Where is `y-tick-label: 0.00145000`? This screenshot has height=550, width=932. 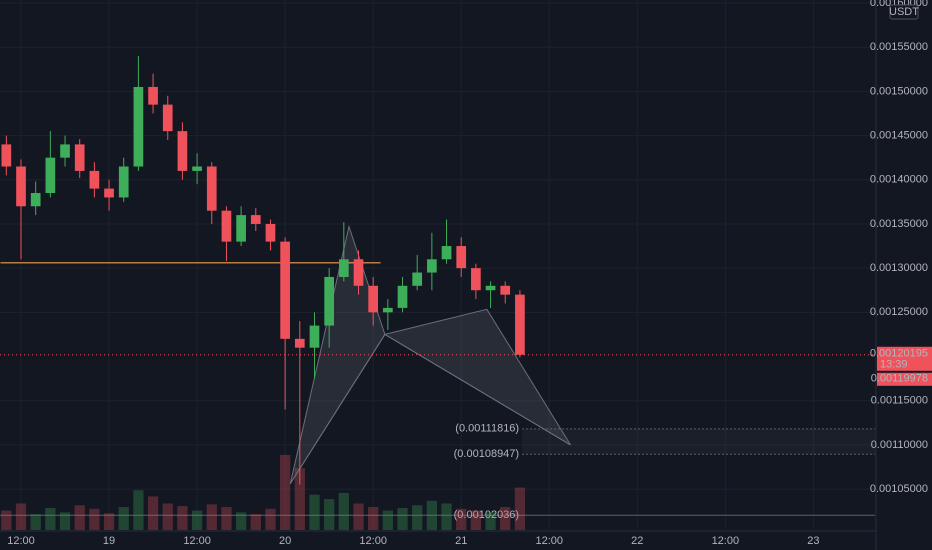 y-tick-label: 0.00145000 is located at coordinates (899, 135).